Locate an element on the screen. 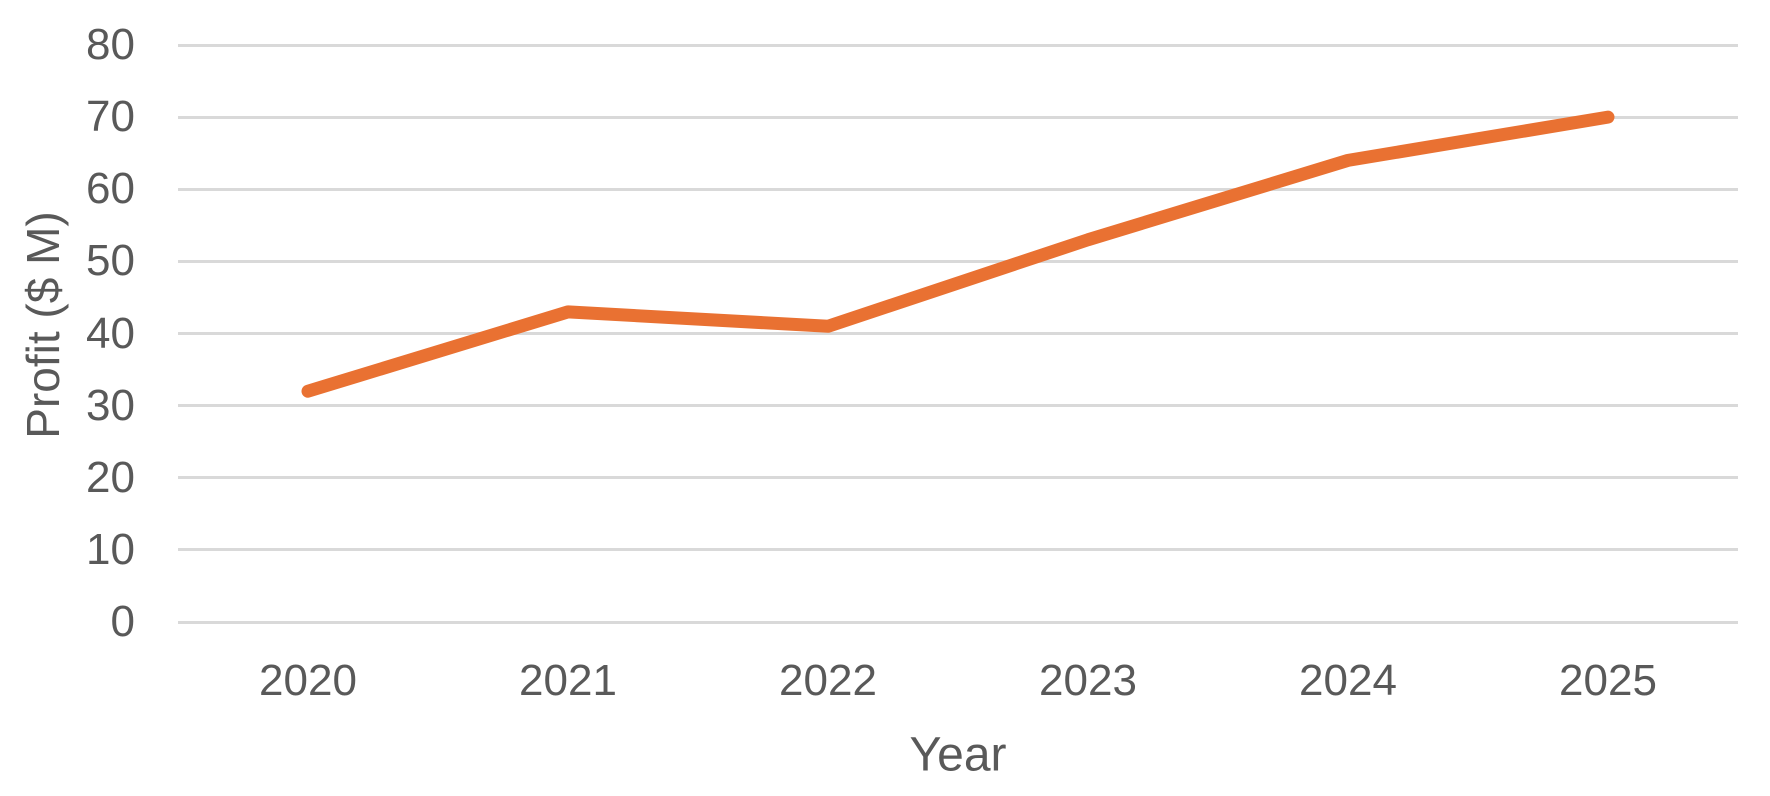 Image resolution: width=1770 pixels, height=796 pixels. y-tick-label-20: 20 is located at coordinates (110, 477).